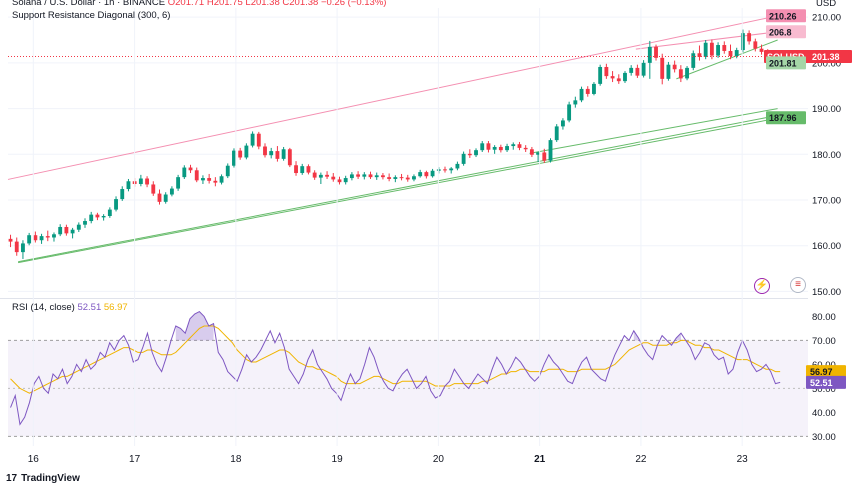  What do you see at coordinates (762, 286) in the screenshot?
I see `flash-icon: ⚡` at bounding box center [762, 286].